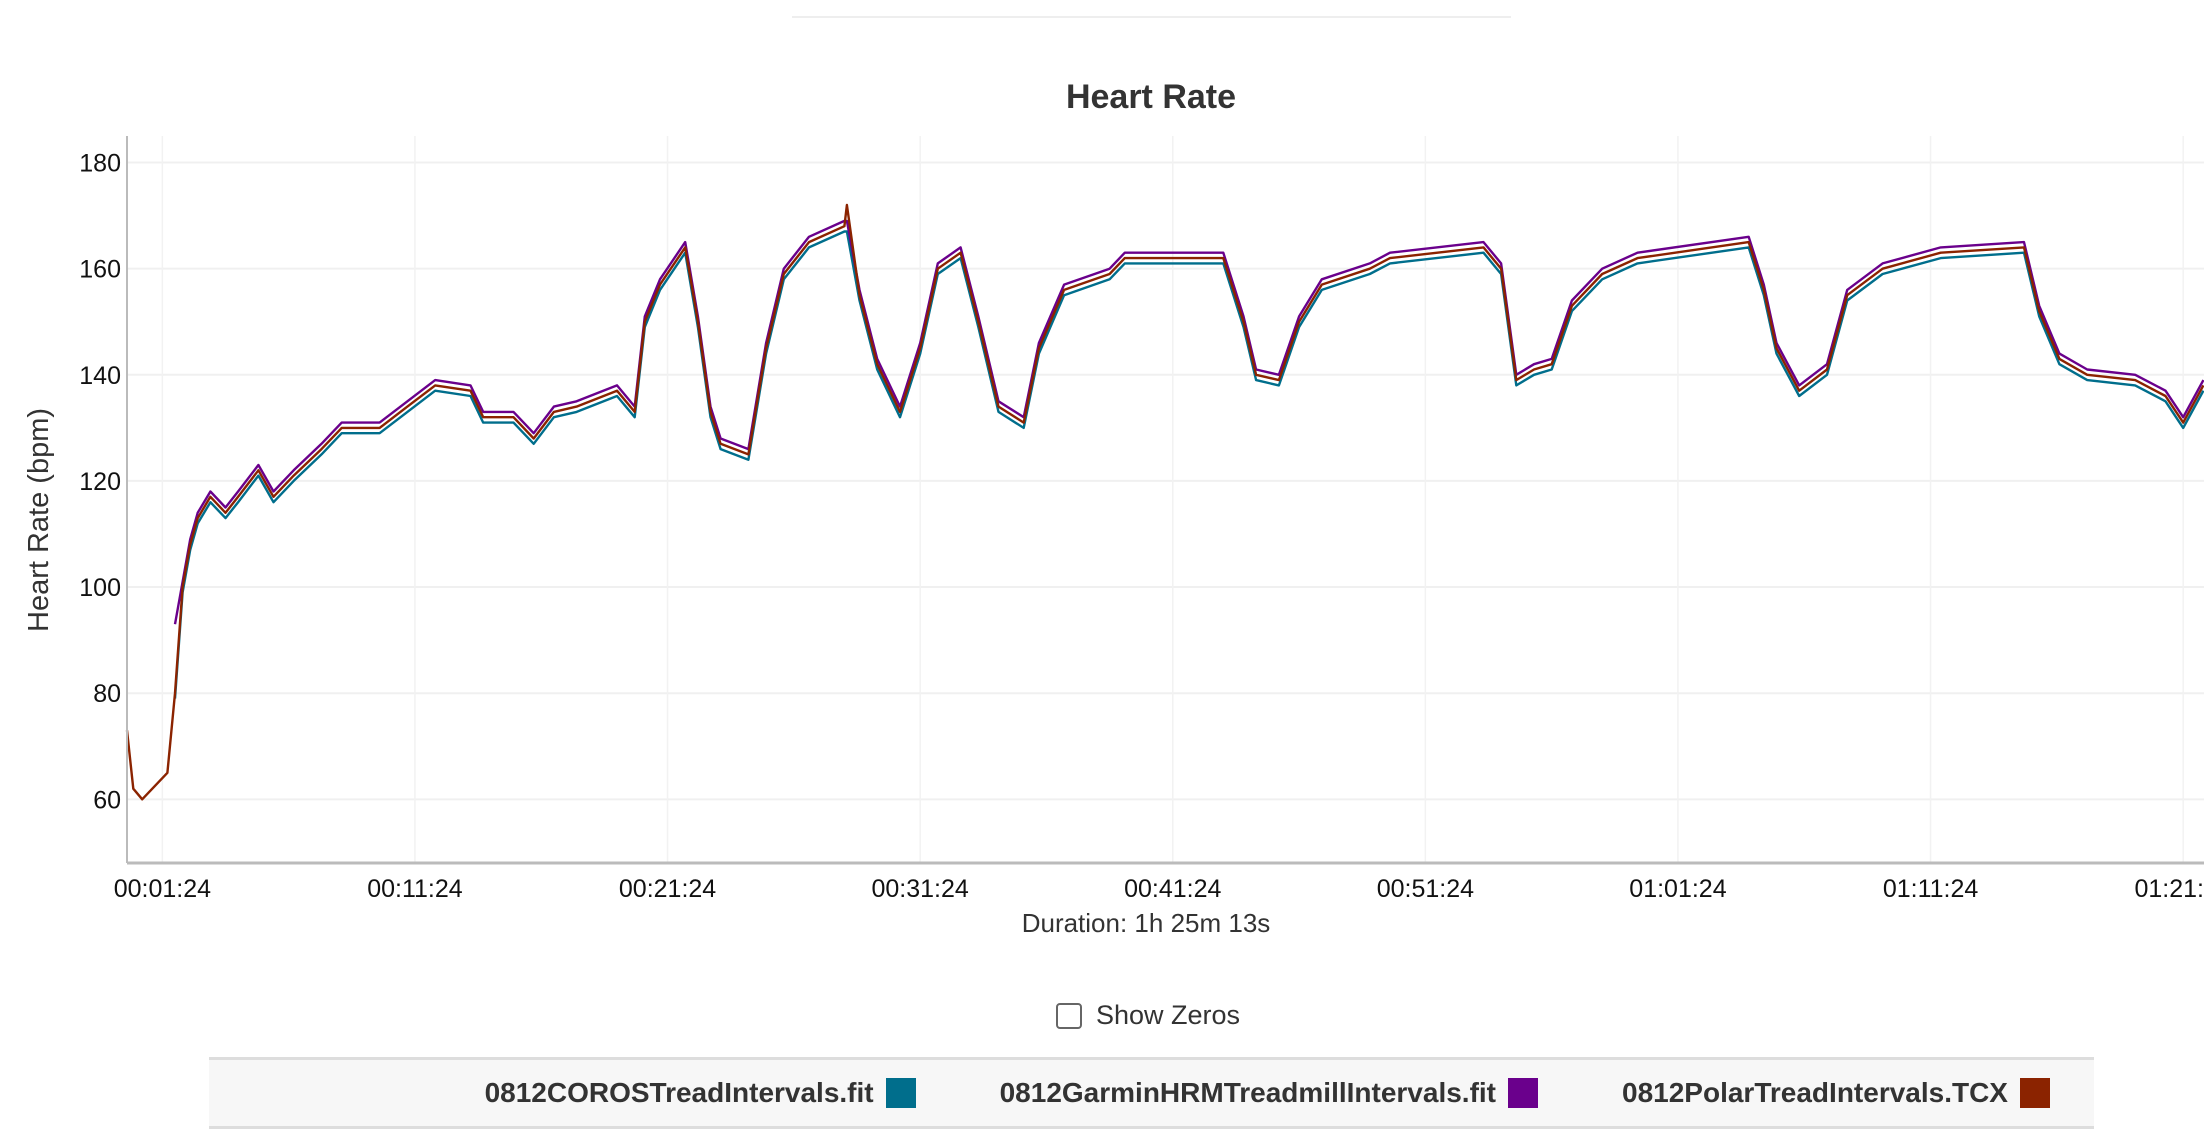 The image size is (2204, 1146). Describe the element at coordinates (1168, 1015) in the screenshot. I see `show-zeros-label: Show Zeros` at that location.